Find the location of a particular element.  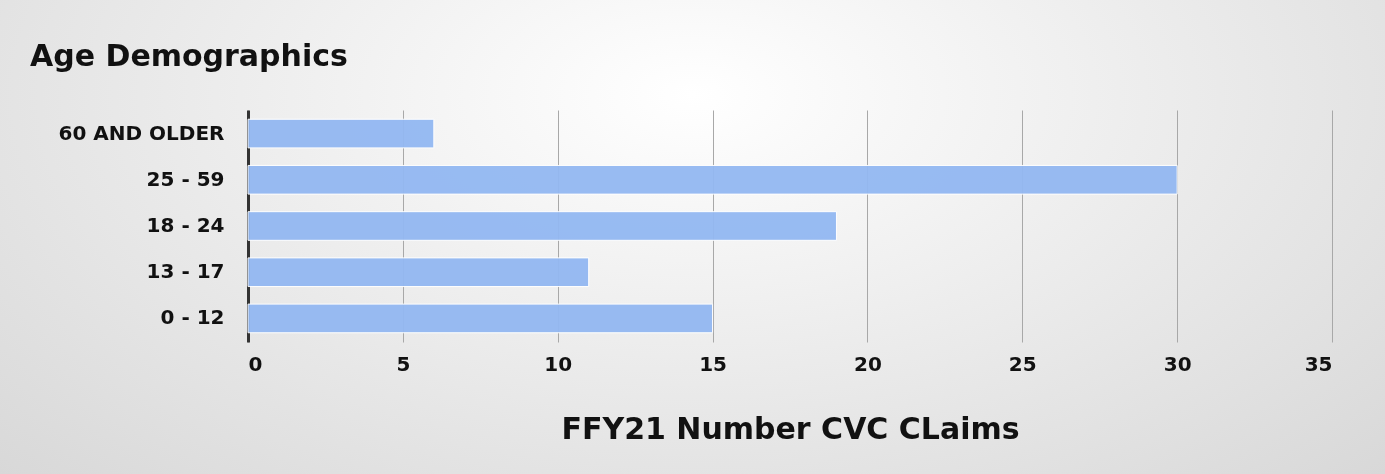

x-tick-label: 20 is located at coordinates (868, 363).